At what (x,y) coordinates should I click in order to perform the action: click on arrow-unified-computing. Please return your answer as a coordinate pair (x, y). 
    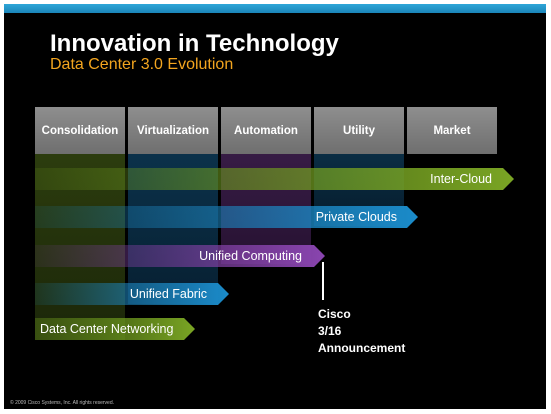
    Looking at the image, I should click on (180, 256).